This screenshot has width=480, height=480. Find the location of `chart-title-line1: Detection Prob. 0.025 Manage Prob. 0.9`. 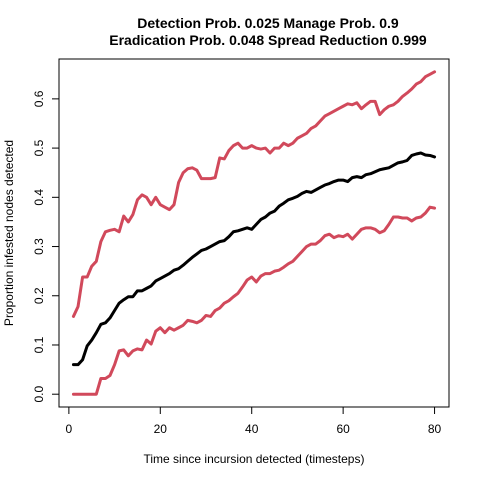

chart-title-line1: Detection Prob. 0.025 Manage Prob. 0.9 is located at coordinates (268, 23).